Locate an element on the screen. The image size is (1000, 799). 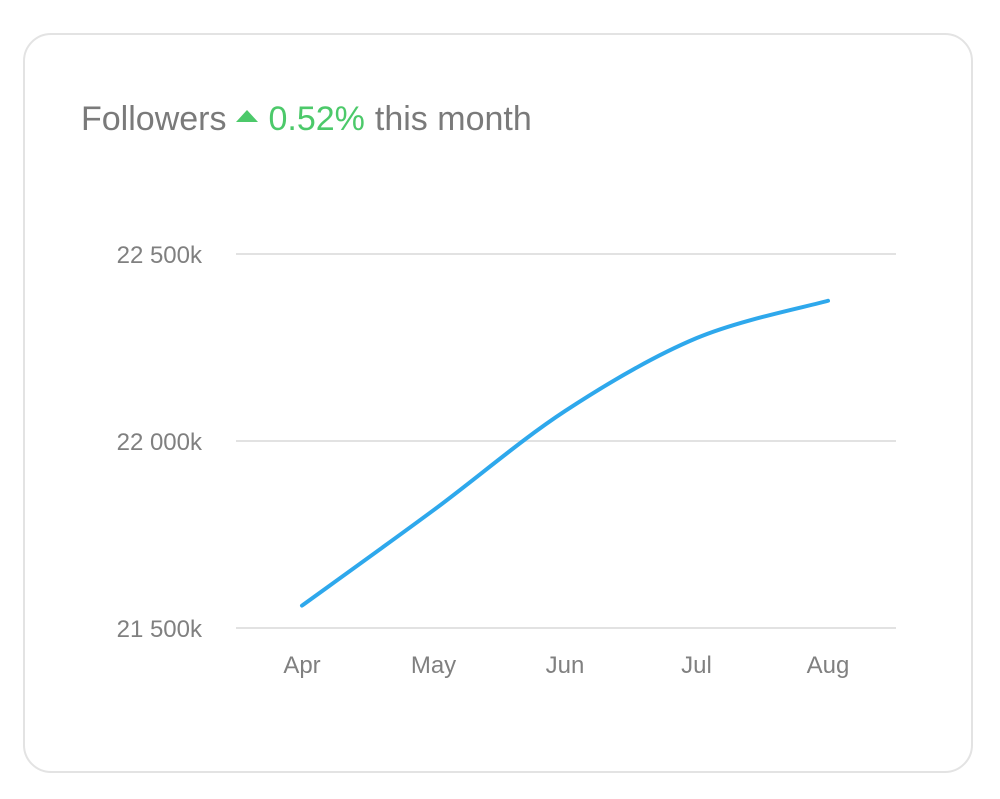
x-tick-label: Jul is located at coordinates (696, 665).